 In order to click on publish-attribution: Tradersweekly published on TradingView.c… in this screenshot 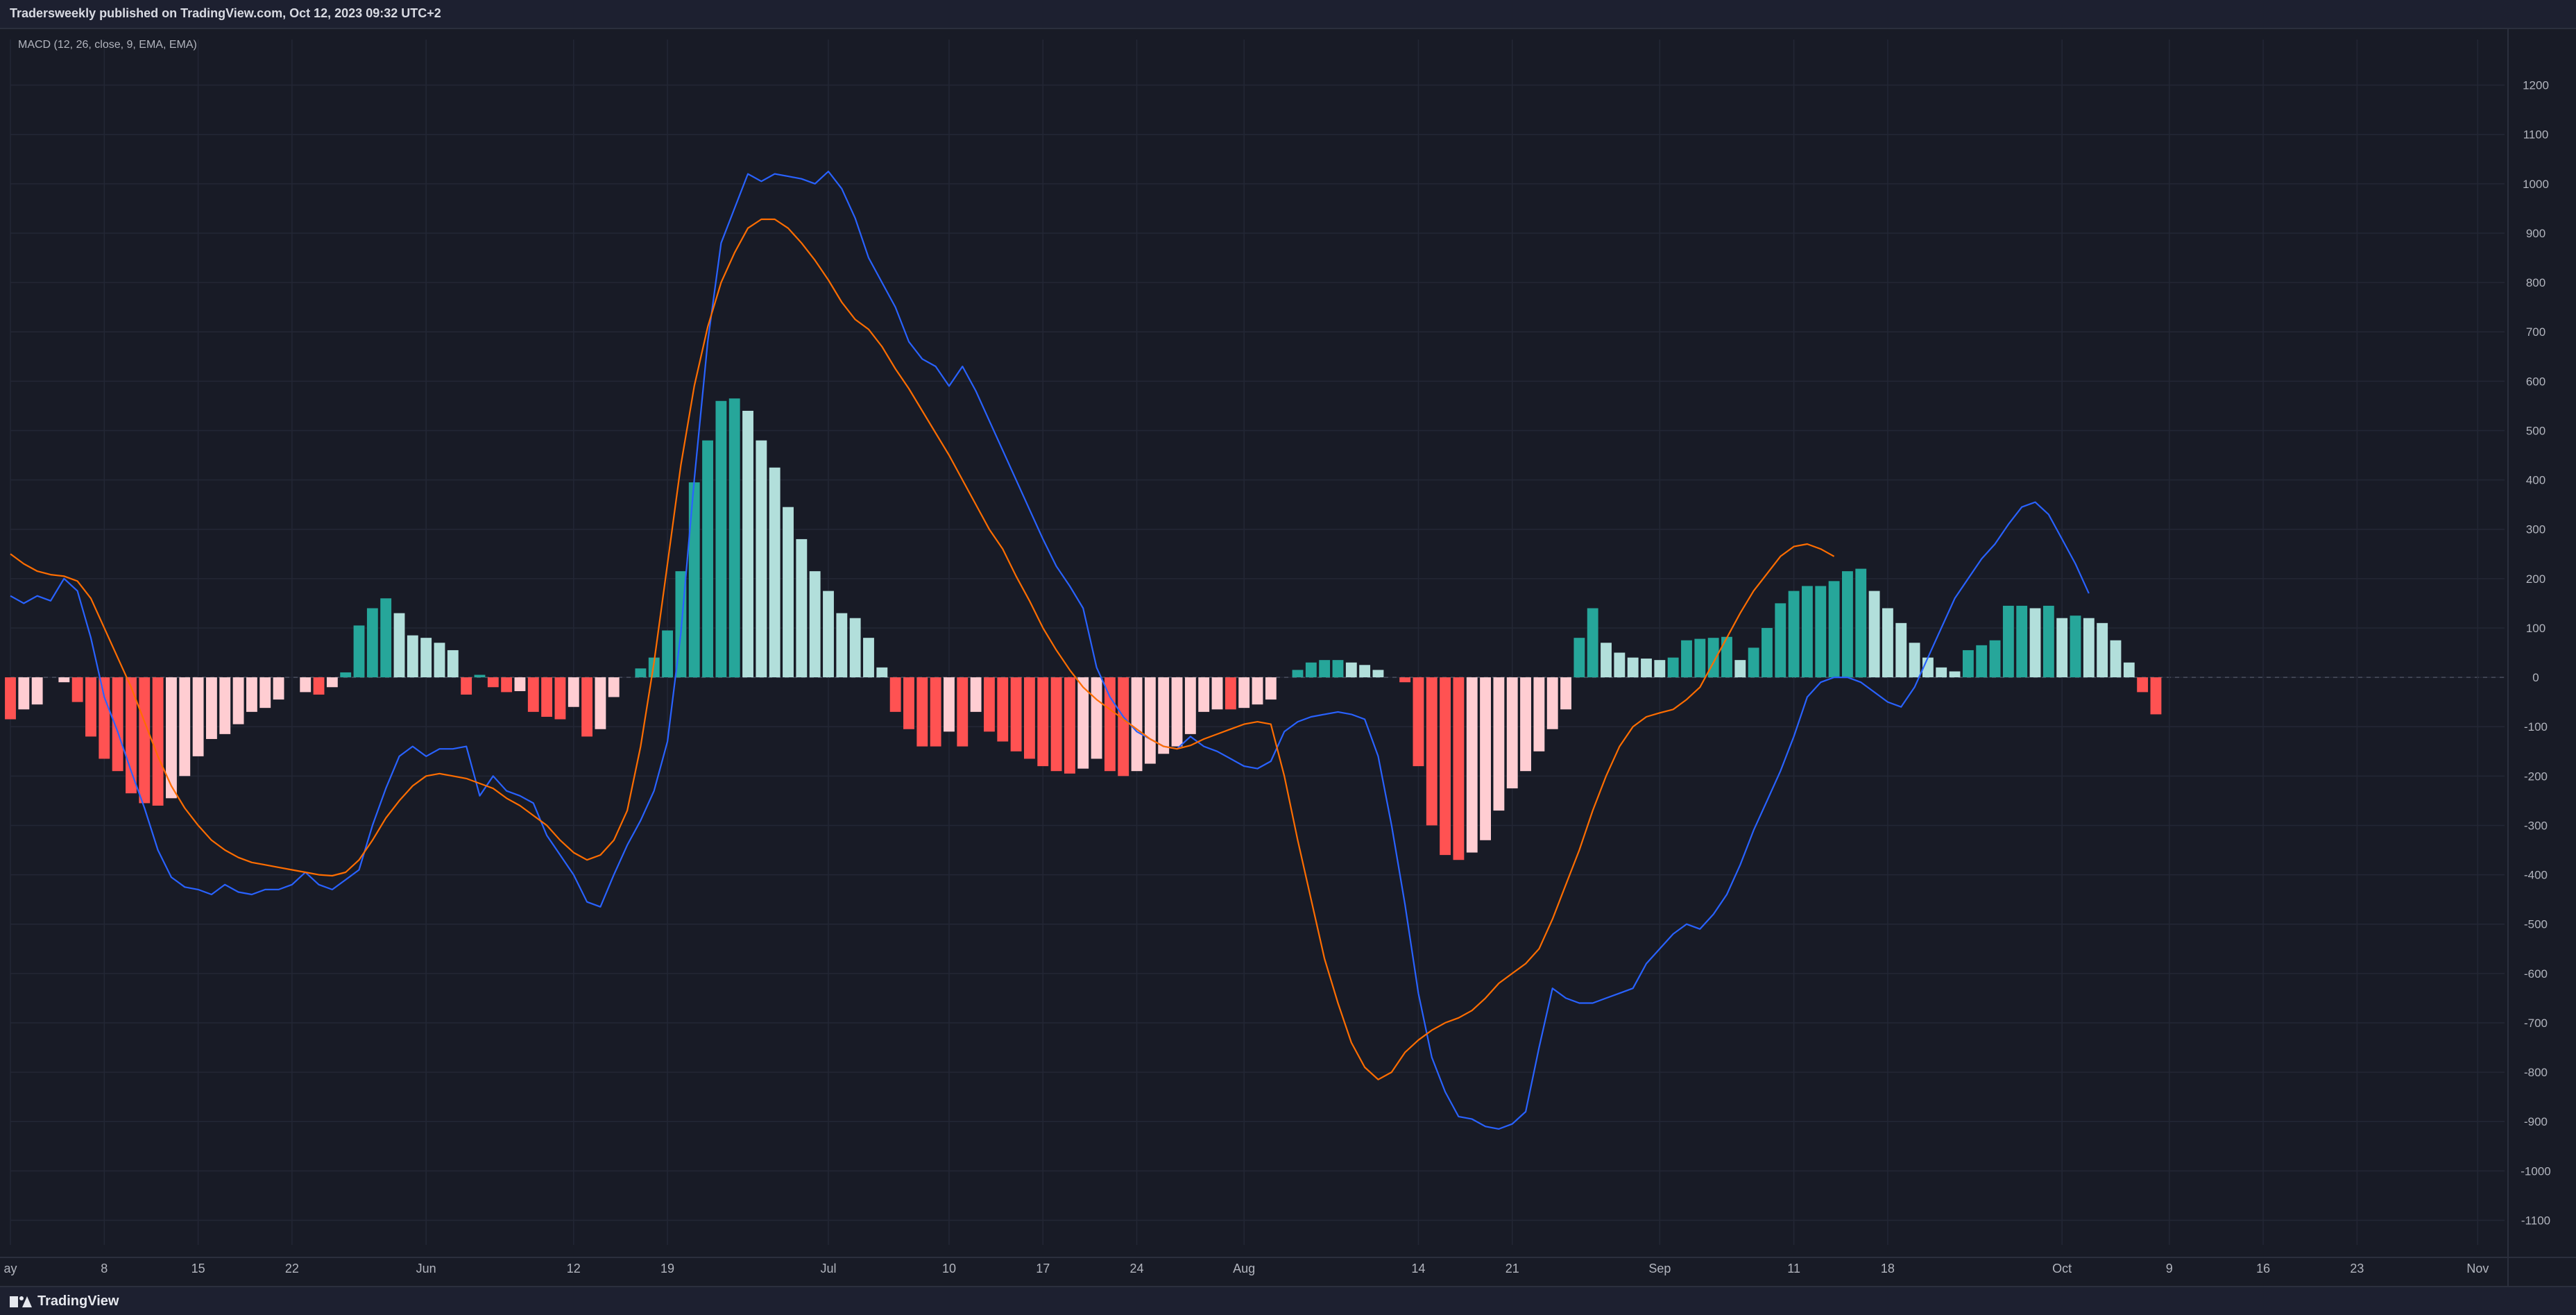, I will do `click(225, 13)`.